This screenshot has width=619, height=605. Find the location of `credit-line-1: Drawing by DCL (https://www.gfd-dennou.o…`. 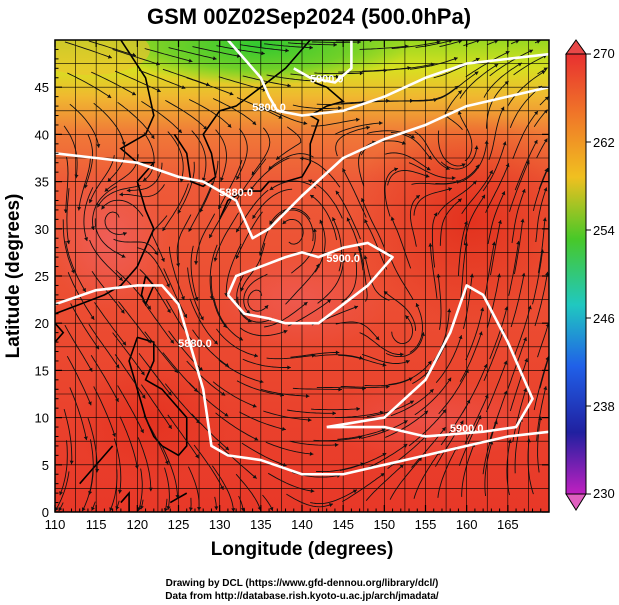

credit-line-1: Drawing by DCL (https://www.gfd-dennou.o… is located at coordinates (302, 583).